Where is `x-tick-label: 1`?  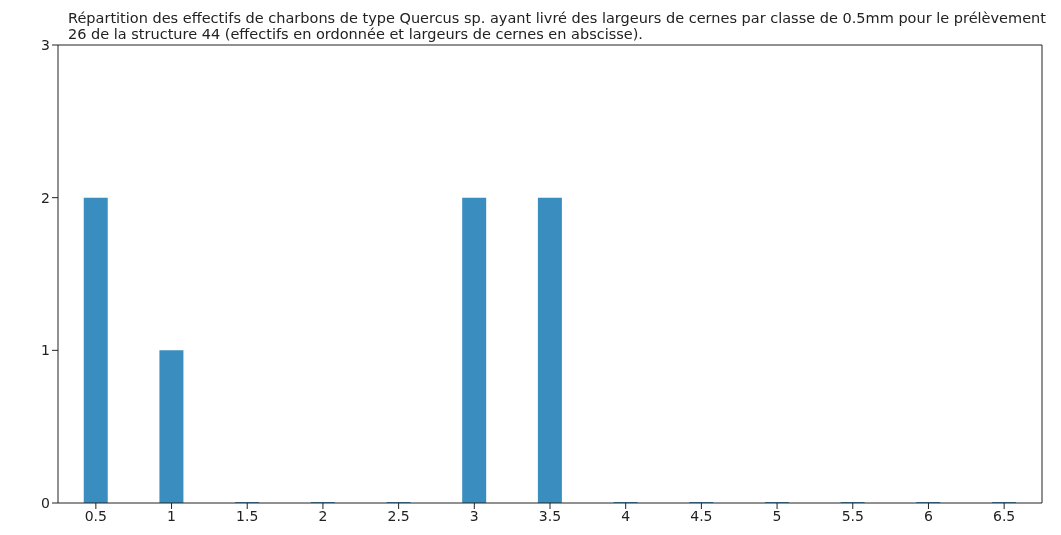 x-tick-label: 1 is located at coordinates (171, 515).